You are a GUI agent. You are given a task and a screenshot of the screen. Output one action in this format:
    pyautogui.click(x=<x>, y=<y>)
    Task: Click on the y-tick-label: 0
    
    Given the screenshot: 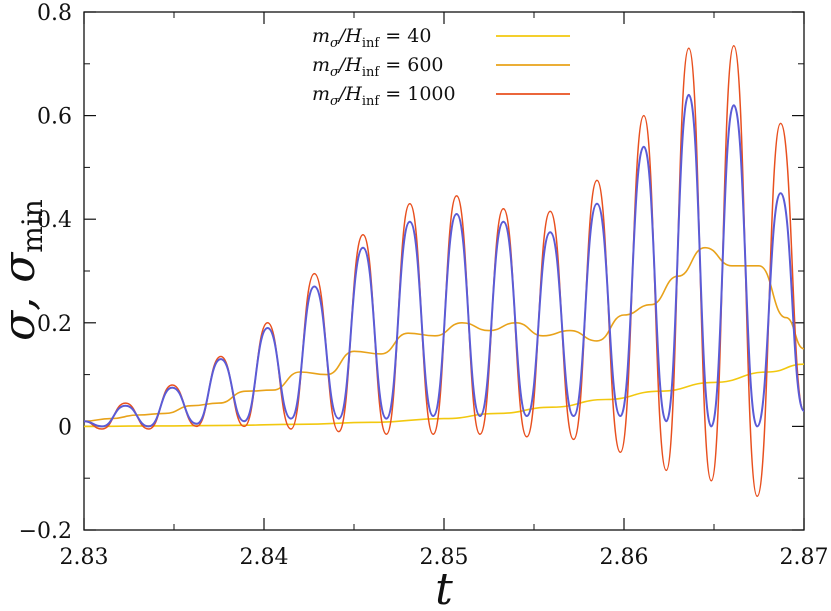 What is the action you would take?
    pyautogui.click(x=65, y=427)
    